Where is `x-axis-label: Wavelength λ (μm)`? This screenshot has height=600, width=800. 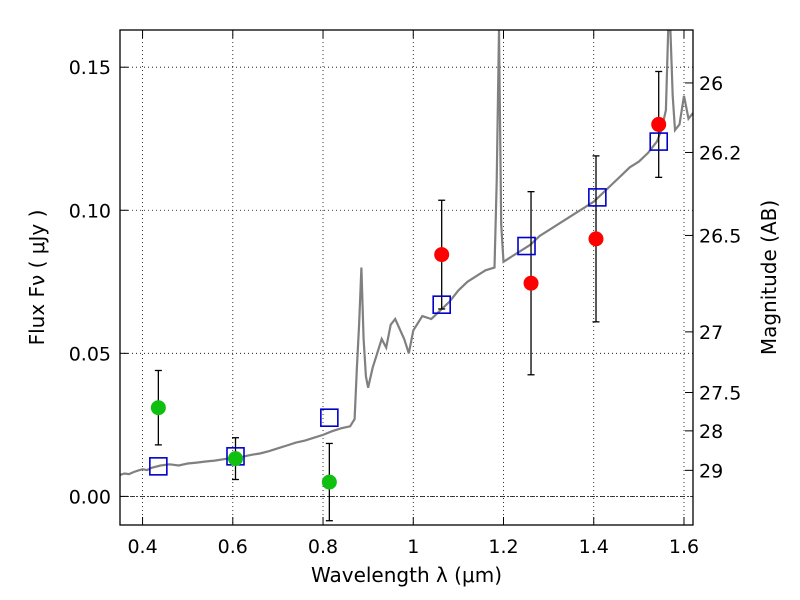
x-axis-label: Wavelength λ (μm) is located at coordinates (406, 575).